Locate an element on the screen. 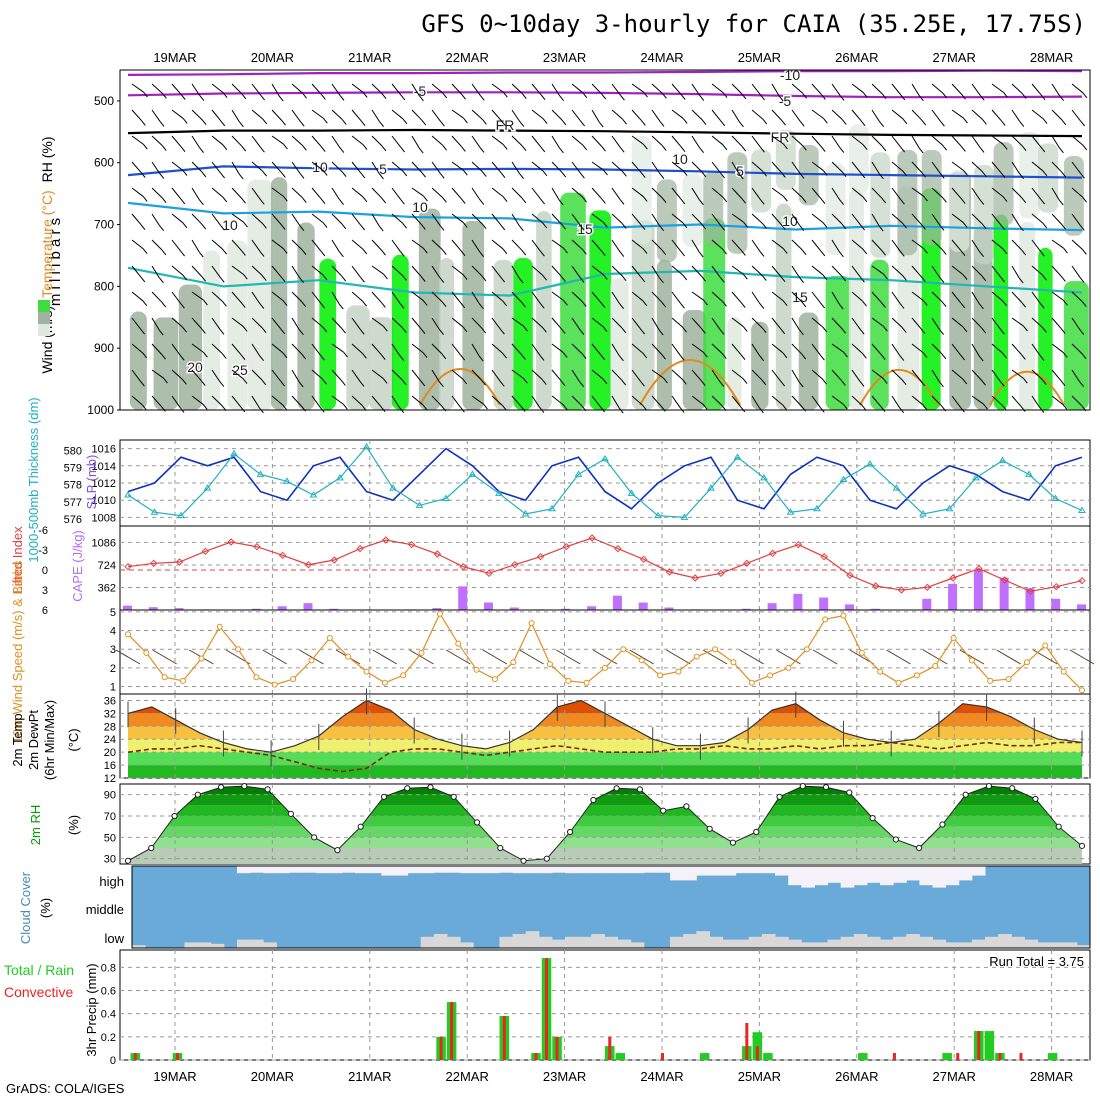 Image resolution: width=1100 pixels, height=1100 pixels. pressure-tick-label: 600 is located at coordinates (104, 163).